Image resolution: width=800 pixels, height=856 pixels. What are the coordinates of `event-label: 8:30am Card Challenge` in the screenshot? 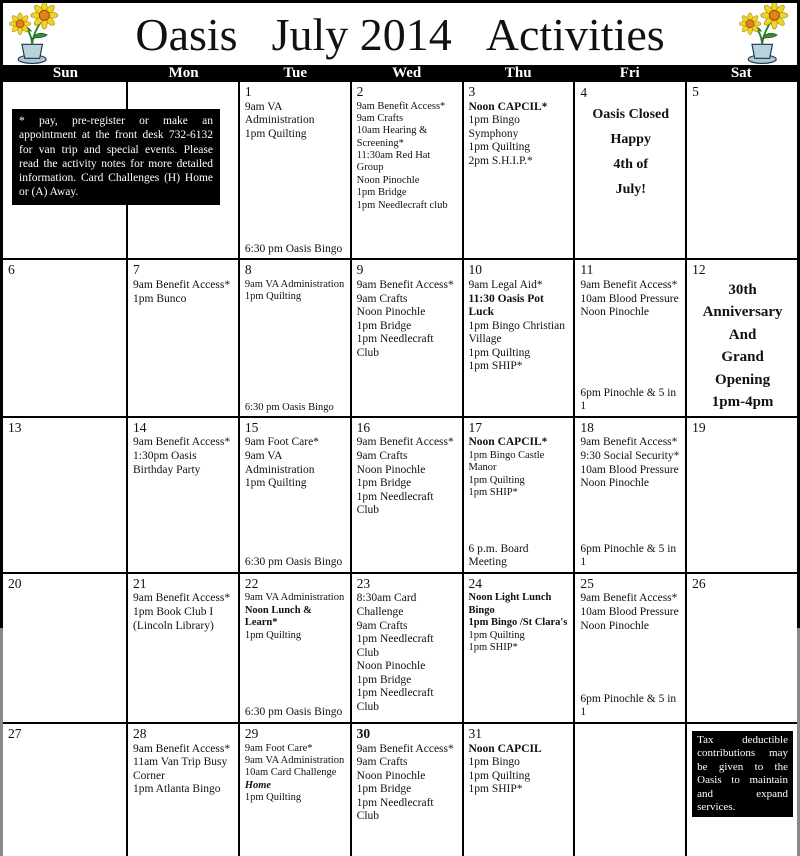 It's located at (386, 605).